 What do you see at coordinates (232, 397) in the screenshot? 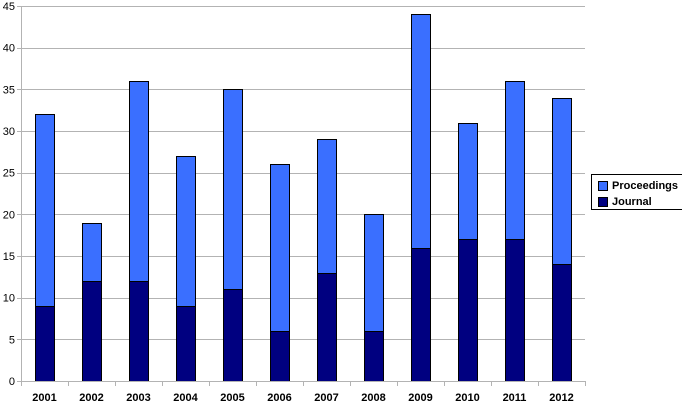
I see `x-tick-label: 2005` at bounding box center [232, 397].